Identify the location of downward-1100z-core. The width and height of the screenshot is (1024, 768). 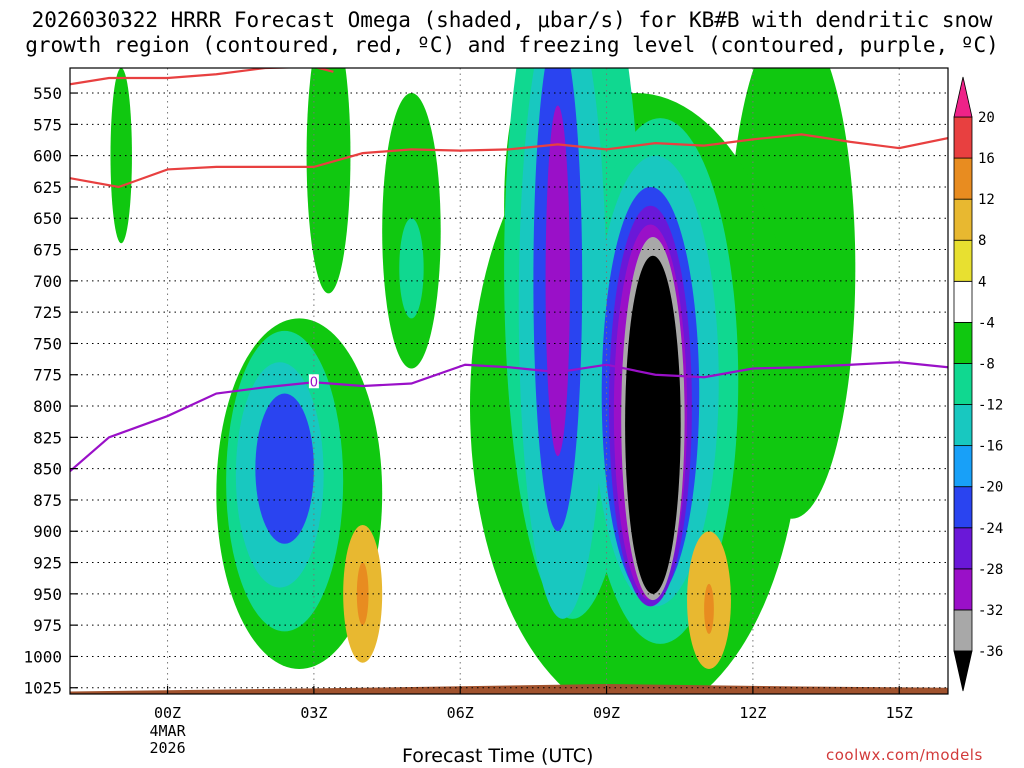
(709, 608).